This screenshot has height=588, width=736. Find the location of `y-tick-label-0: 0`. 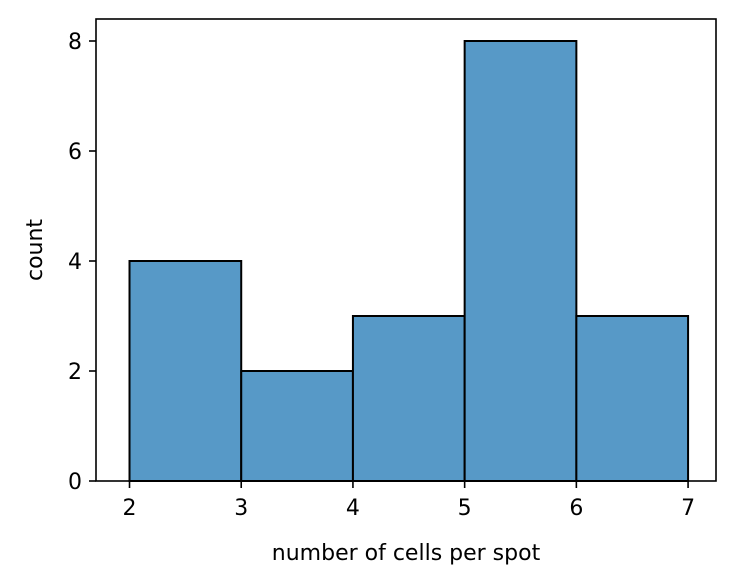

y-tick-label-0: 0 is located at coordinates (75, 482).